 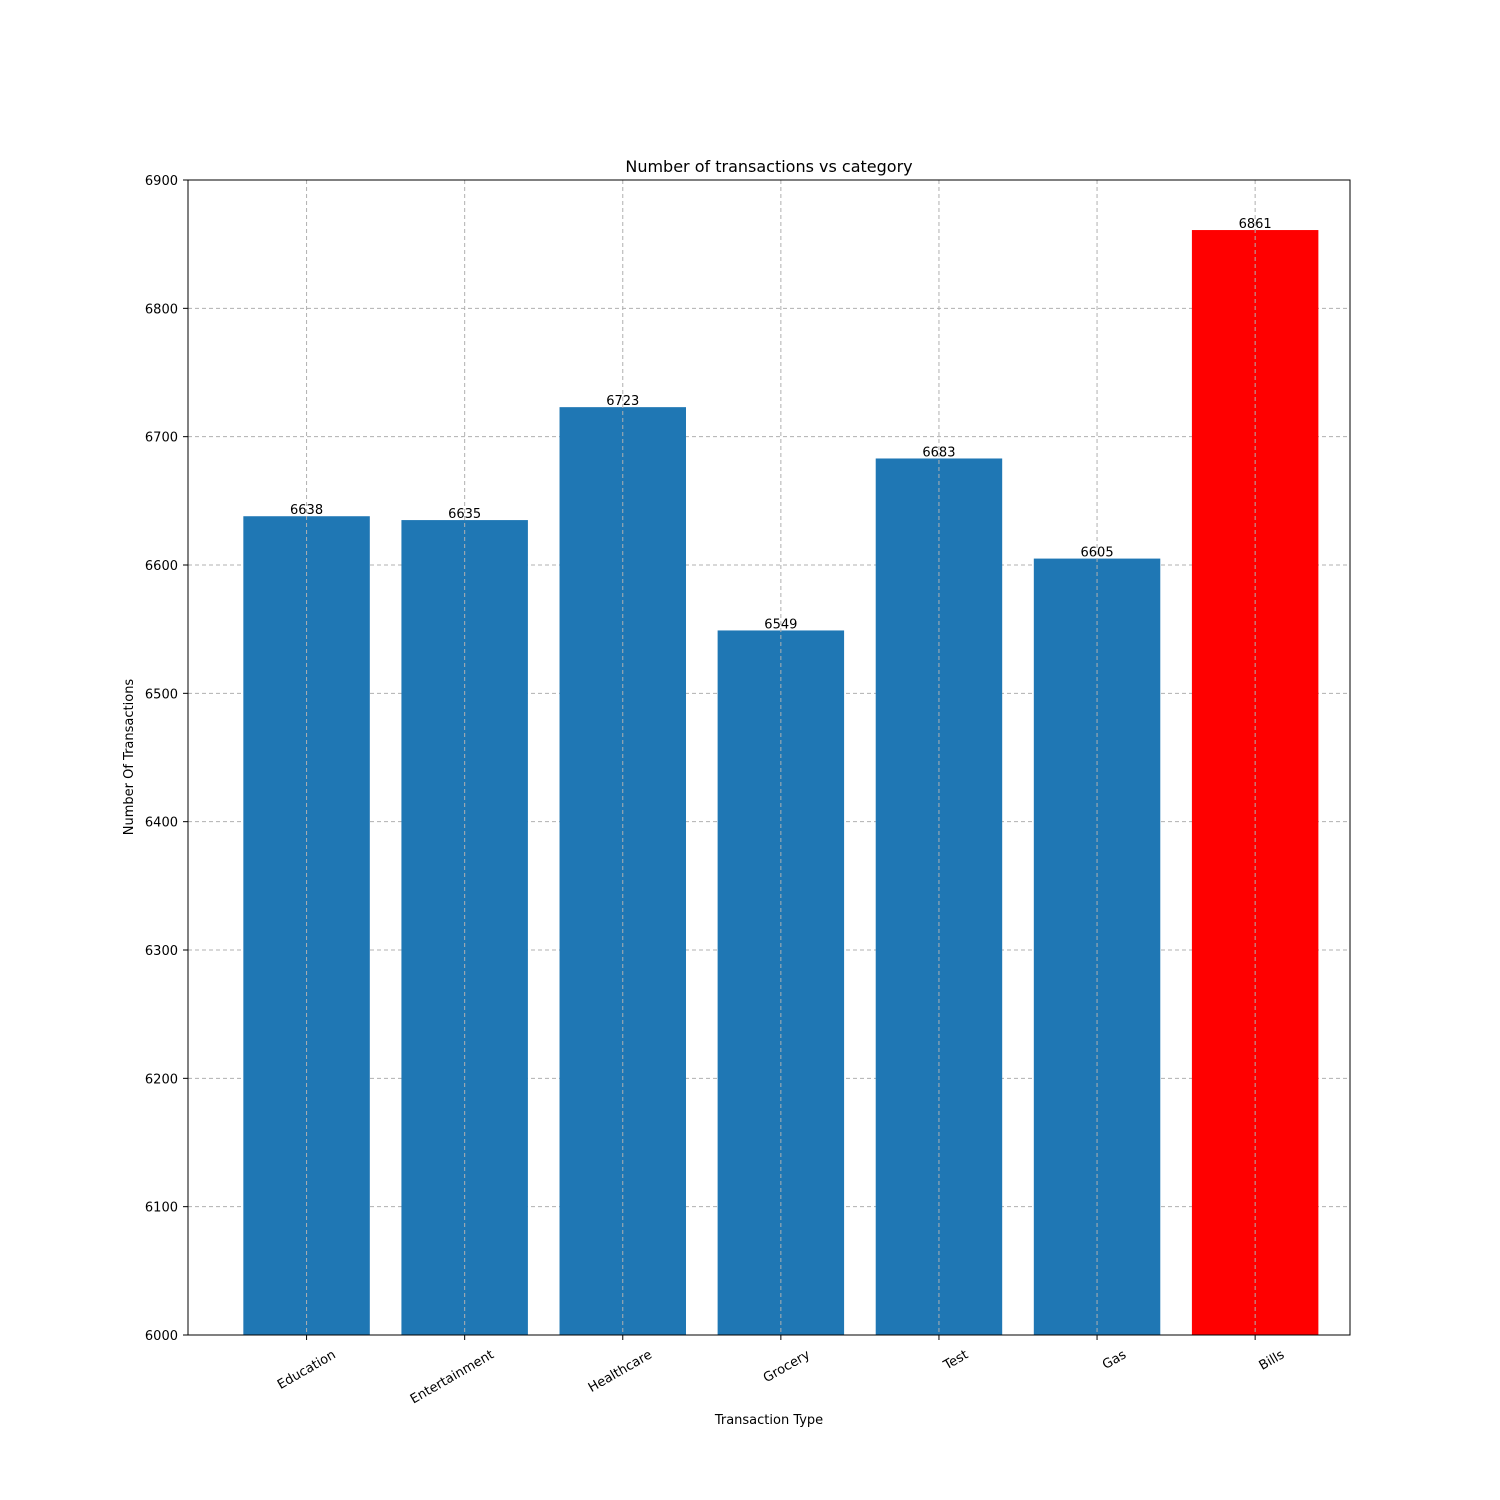 What do you see at coordinates (161, 1208) in the screenshot?
I see `y-tick-label: 6100` at bounding box center [161, 1208].